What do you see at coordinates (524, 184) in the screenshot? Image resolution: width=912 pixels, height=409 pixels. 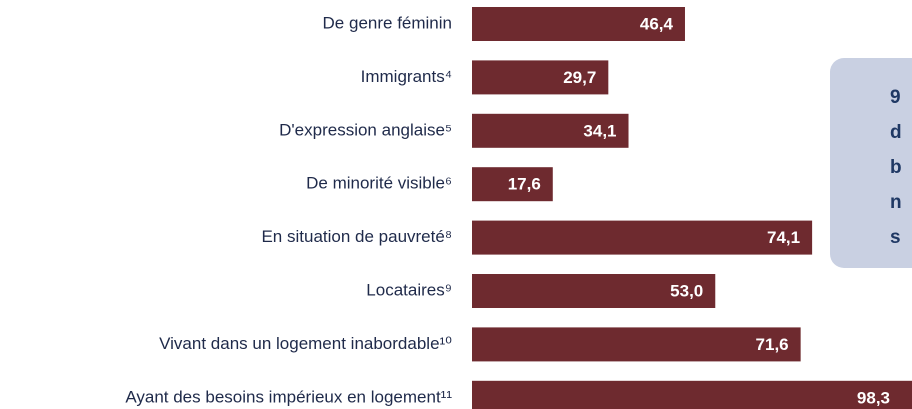 I see `value-label: 17,6` at bounding box center [524, 184].